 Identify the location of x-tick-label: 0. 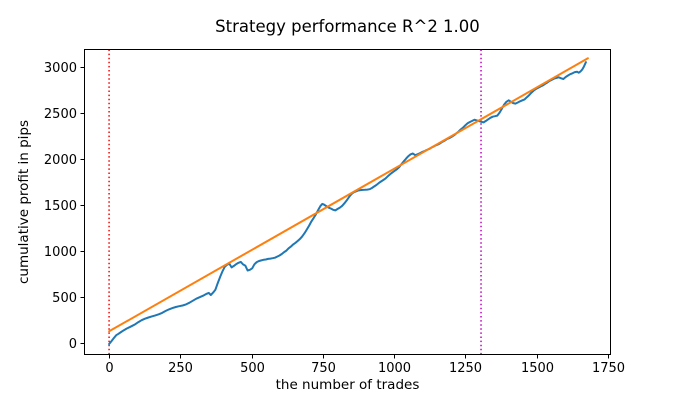
(109, 368).